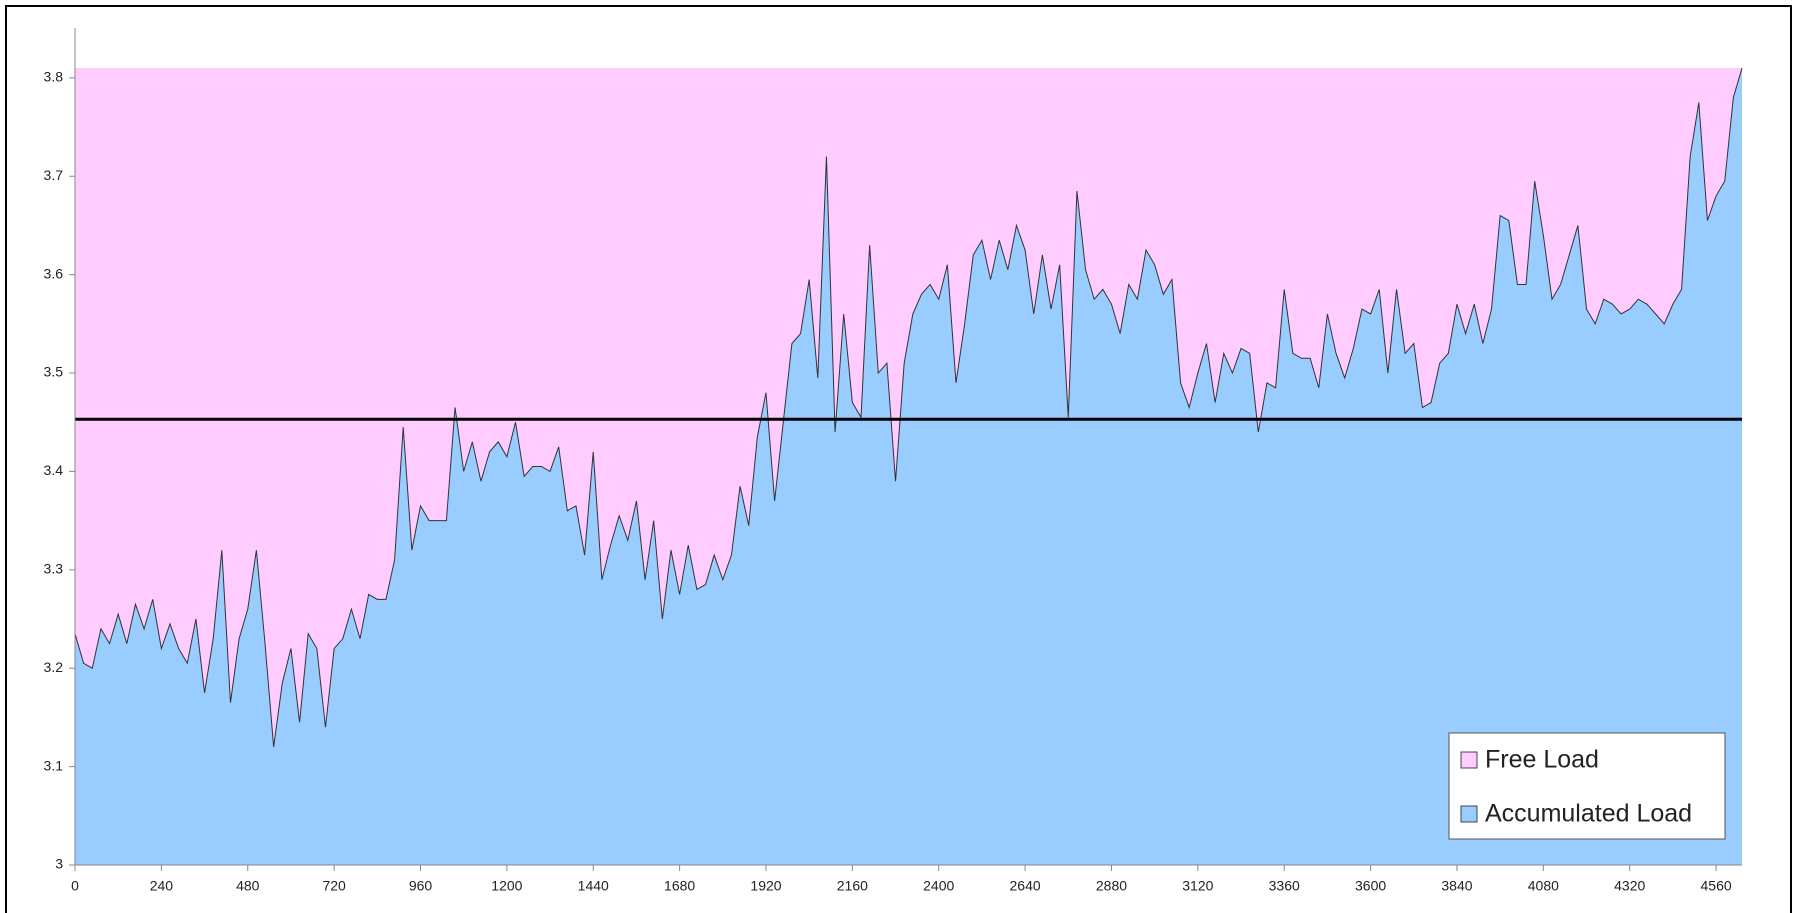 This screenshot has width=1797, height=913. What do you see at coordinates (1197, 886) in the screenshot?
I see `x-tick-label: 3120` at bounding box center [1197, 886].